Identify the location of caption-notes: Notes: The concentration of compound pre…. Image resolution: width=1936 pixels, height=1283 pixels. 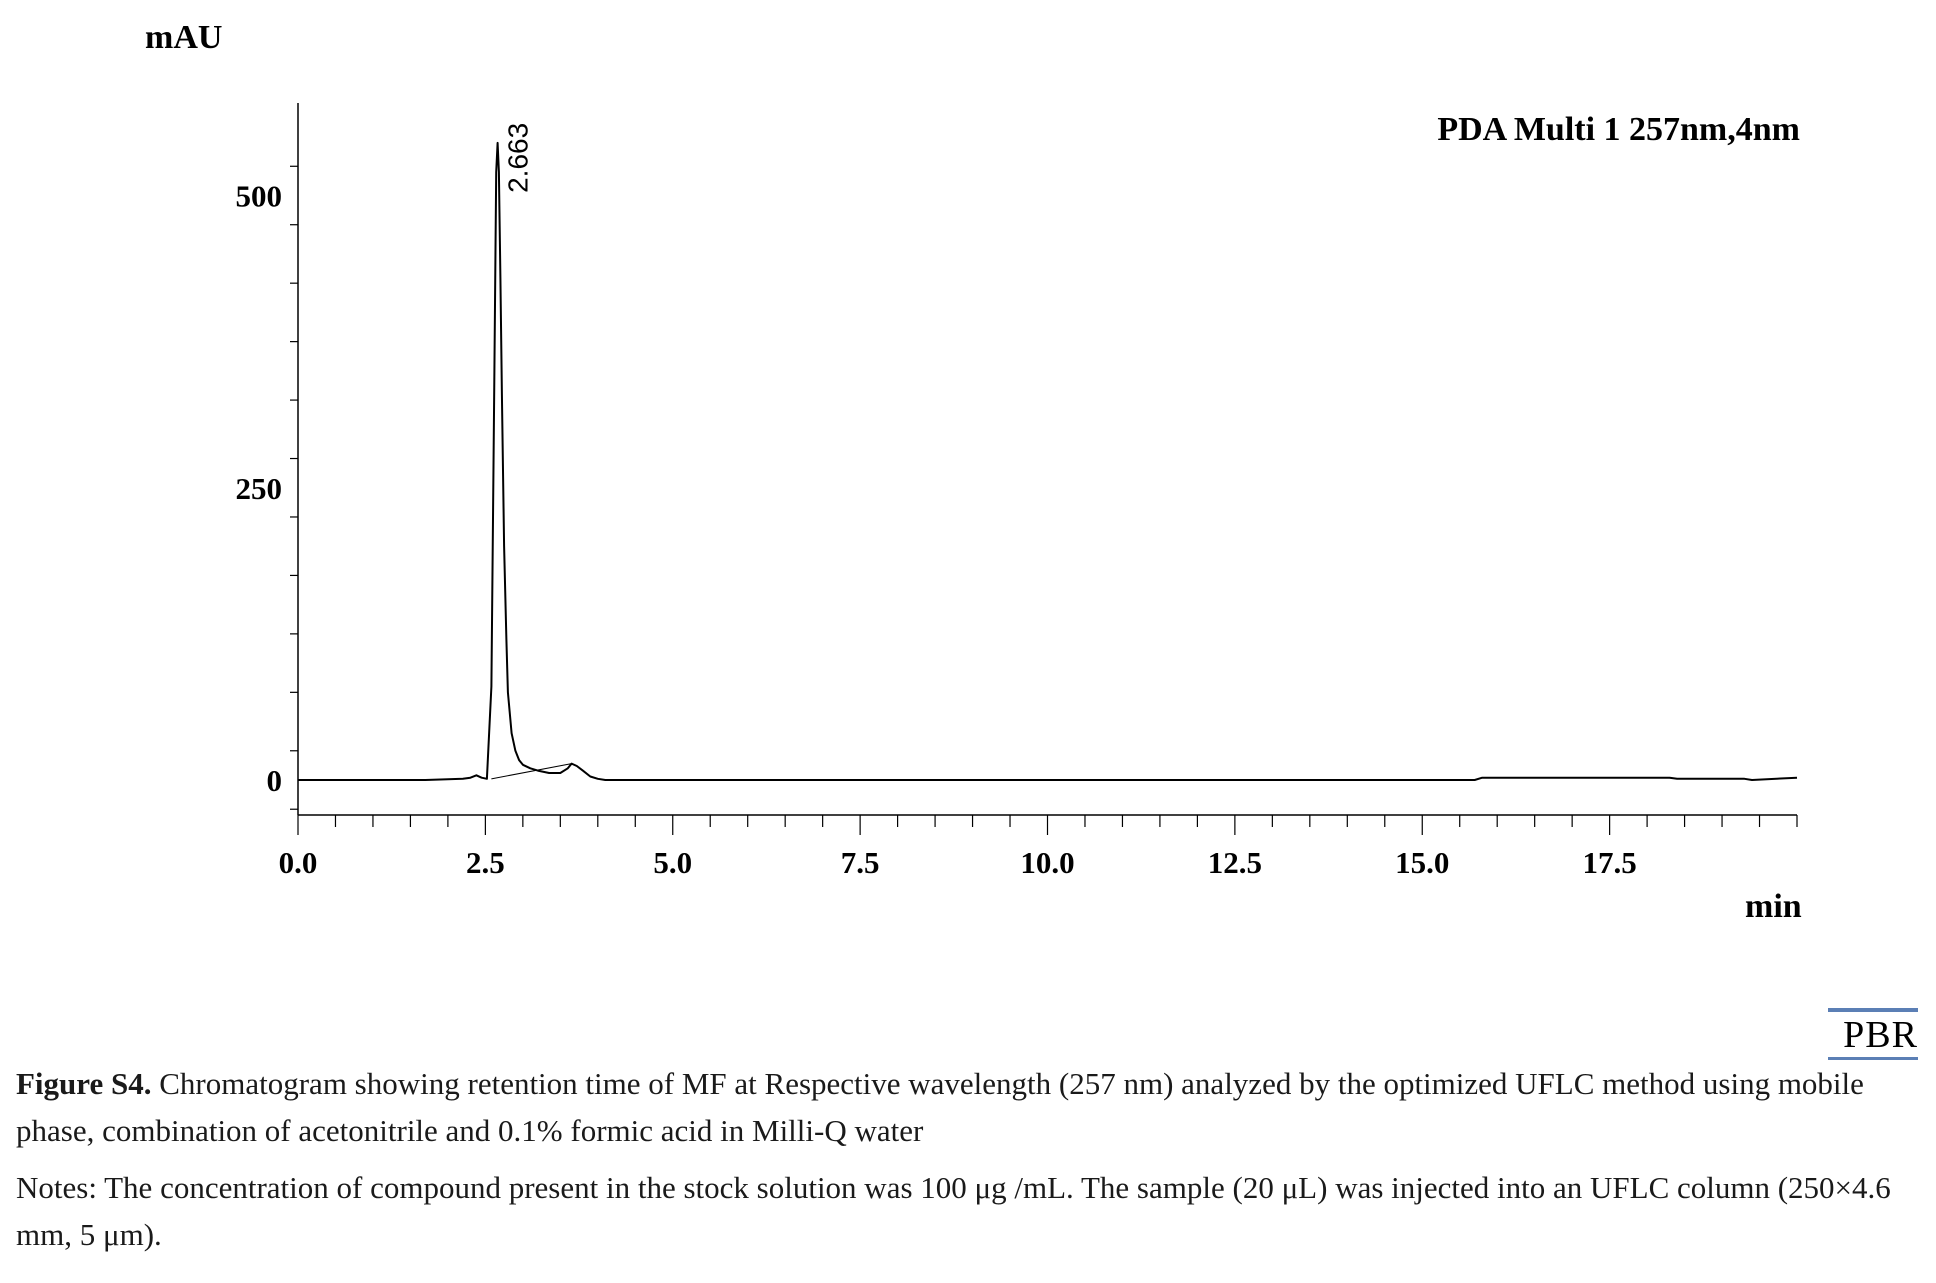
(953, 1211).